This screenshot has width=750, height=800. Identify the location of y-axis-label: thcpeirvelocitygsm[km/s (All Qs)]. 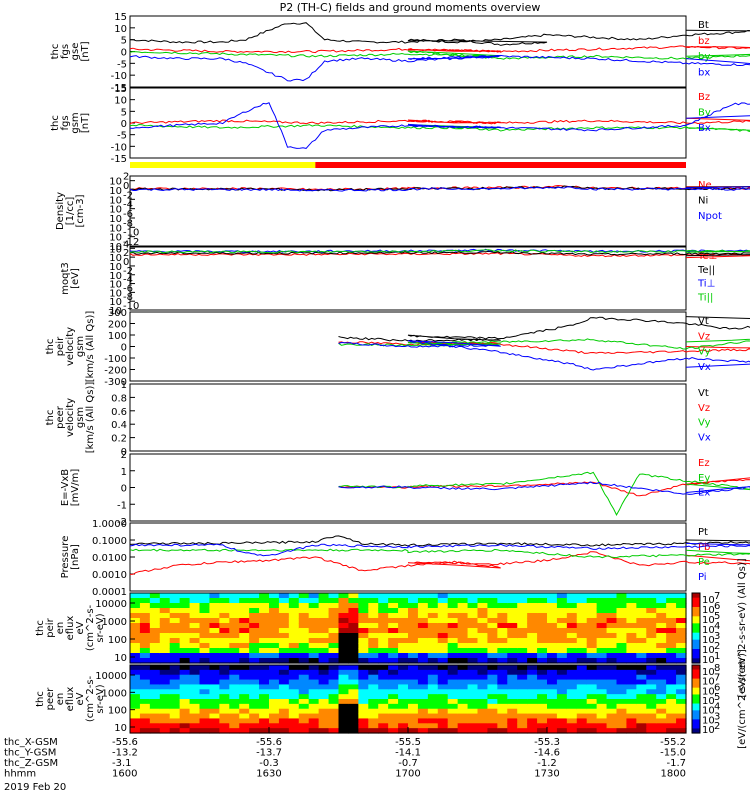
(70, 347).